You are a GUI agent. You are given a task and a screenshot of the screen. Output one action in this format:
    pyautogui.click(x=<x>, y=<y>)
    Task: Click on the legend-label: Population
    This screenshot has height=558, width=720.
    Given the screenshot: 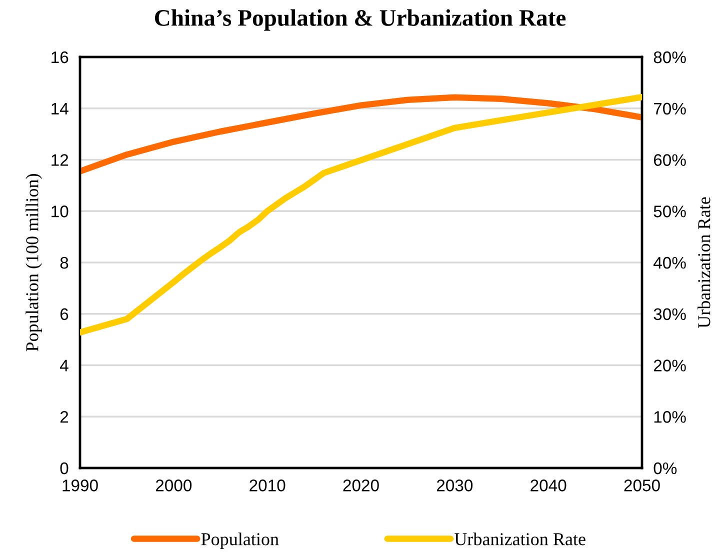 What is the action you would take?
    pyautogui.click(x=240, y=540)
    